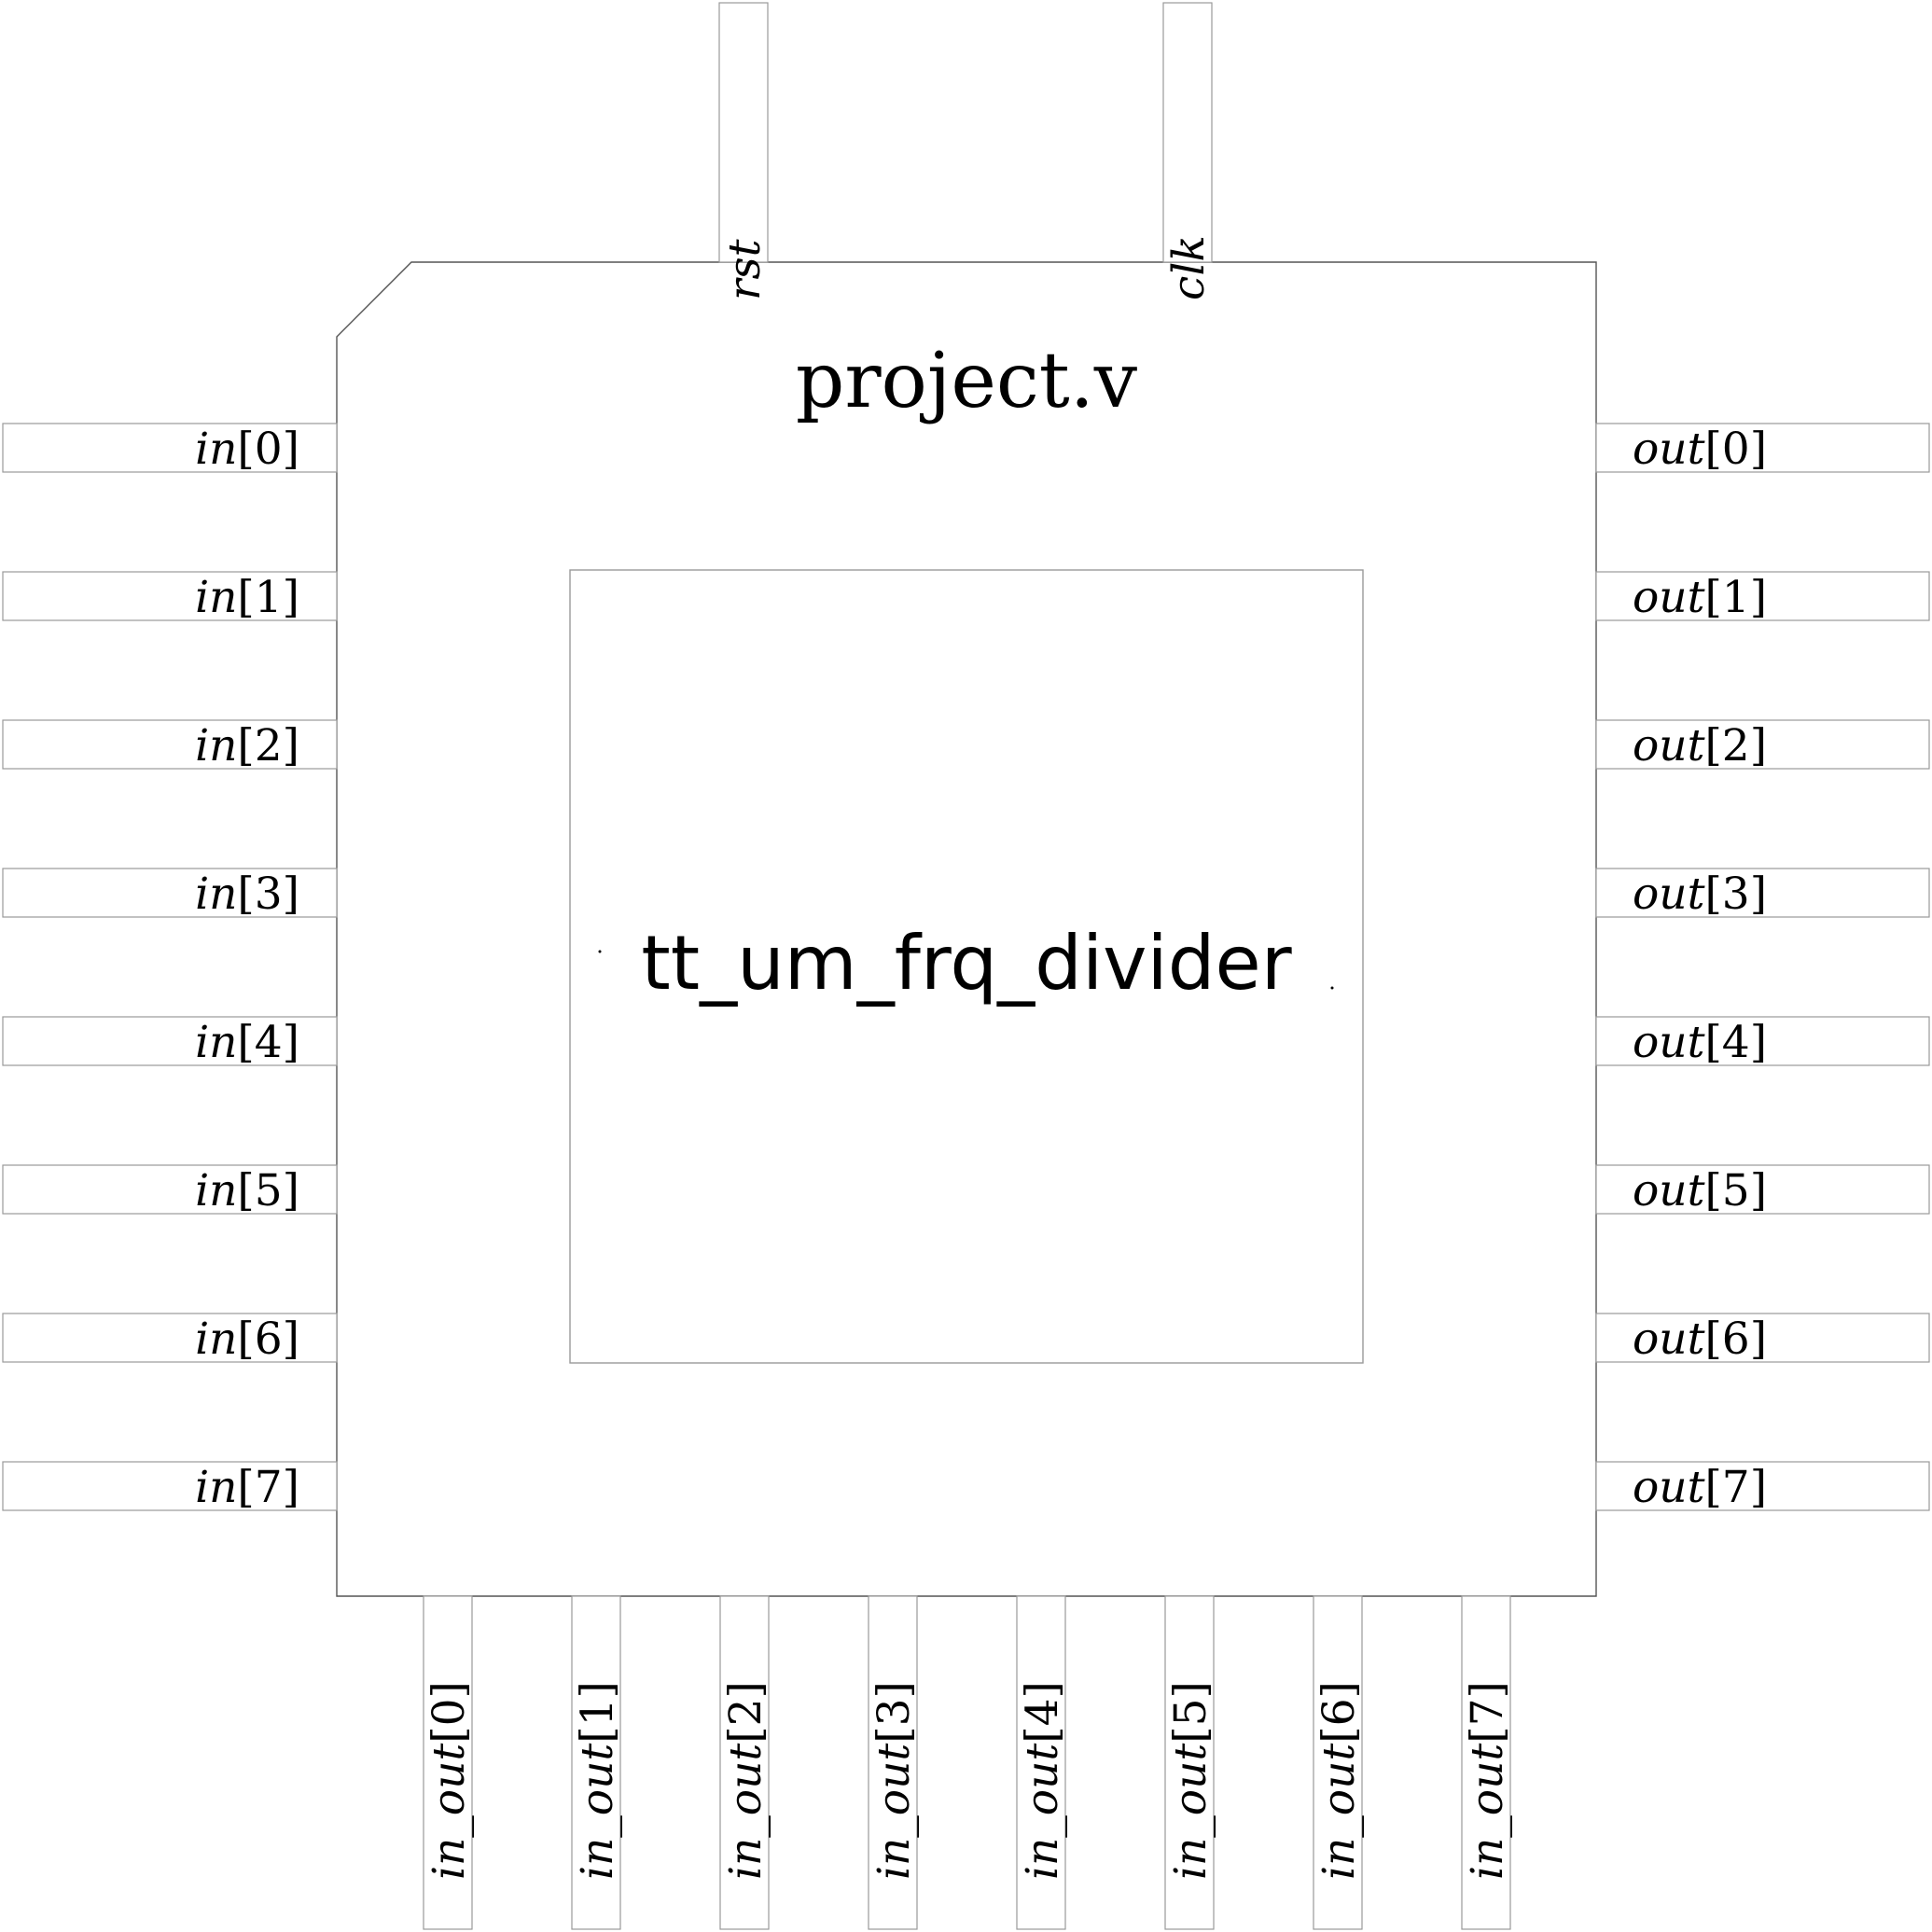 The image size is (1932, 1932). I want to click on pin-label-bottom-1: in_out[1], so click(597, 1781).